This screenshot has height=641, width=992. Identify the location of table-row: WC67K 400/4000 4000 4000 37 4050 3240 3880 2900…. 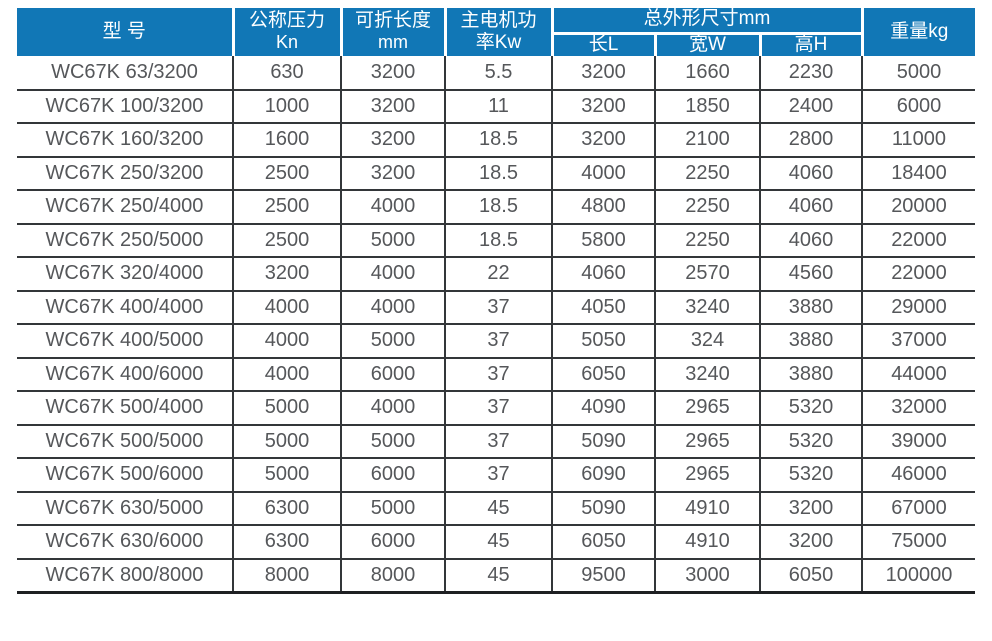
(496, 307).